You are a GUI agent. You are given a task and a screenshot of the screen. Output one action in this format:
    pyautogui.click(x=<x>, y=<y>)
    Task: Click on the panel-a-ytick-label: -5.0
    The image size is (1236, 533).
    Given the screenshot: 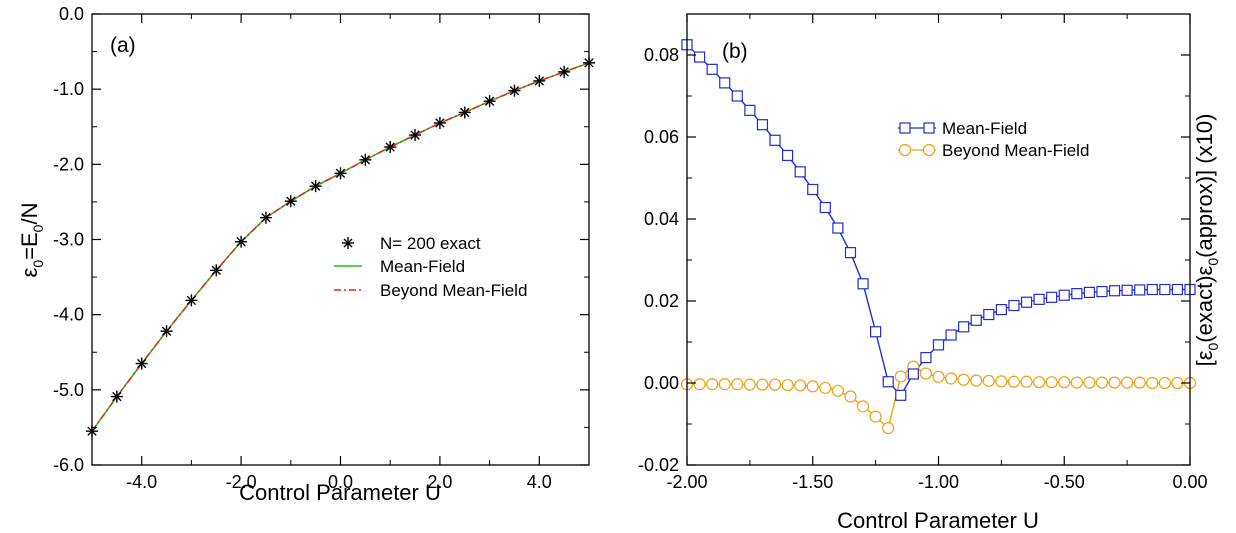 What is the action you would take?
    pyautogui.click(x=68, y=390)
    